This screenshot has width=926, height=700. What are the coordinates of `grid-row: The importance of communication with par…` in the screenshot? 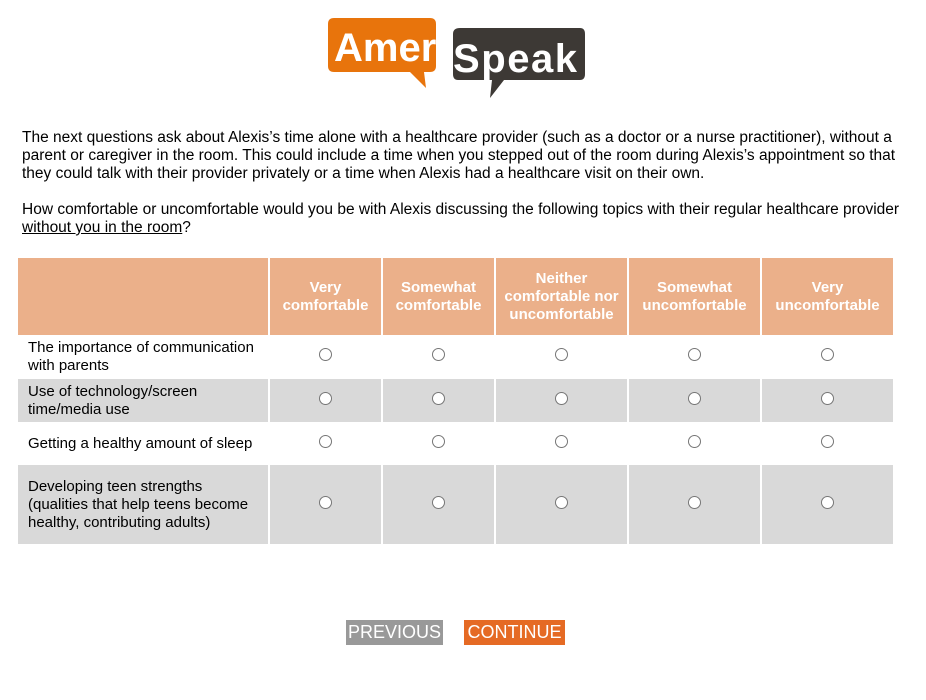 It's located at (455, 357).